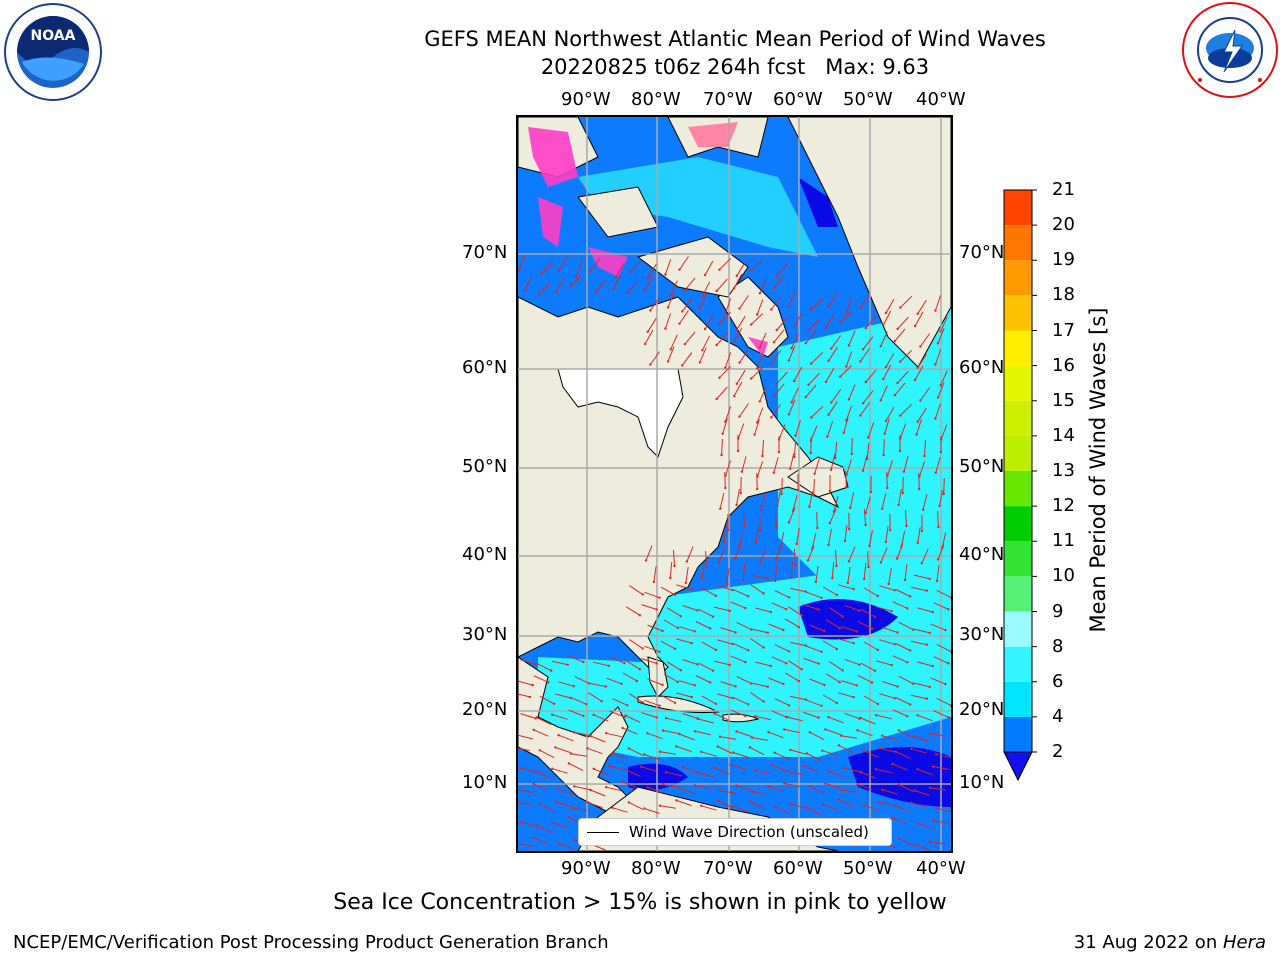 The height and width of the screenshot is (960, 1280). What do you see at coordinates (1018, 383) in the screenshot?
I see `colorbar-segment` at bounding box center [1018, 383].